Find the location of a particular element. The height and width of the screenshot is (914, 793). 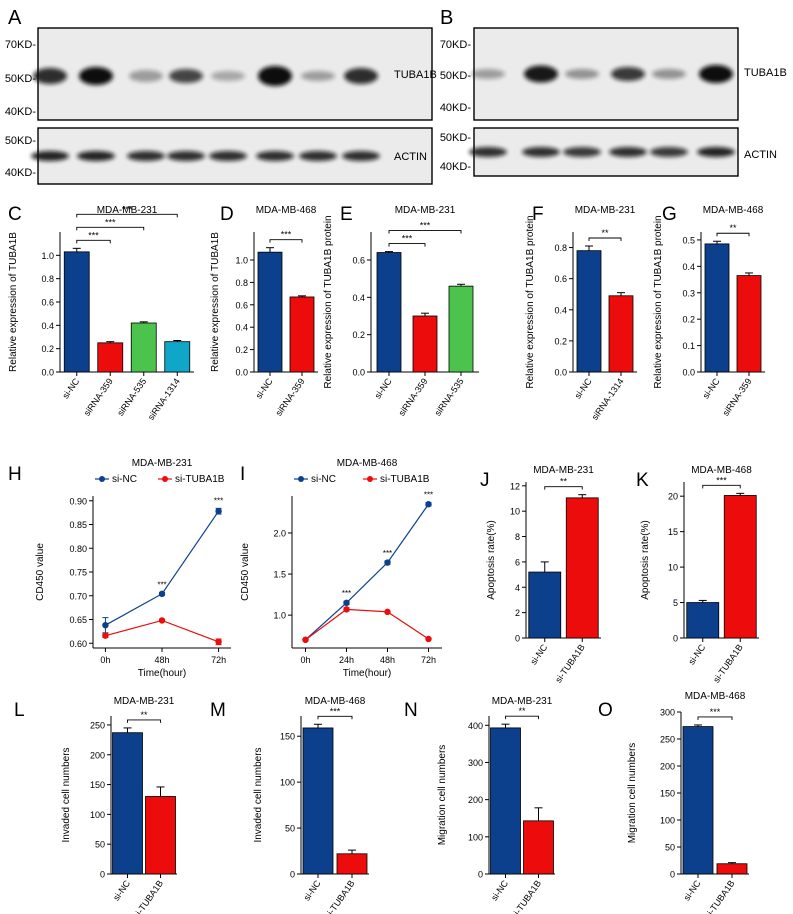

panel-letter: E is located at coordinates (346, 214).